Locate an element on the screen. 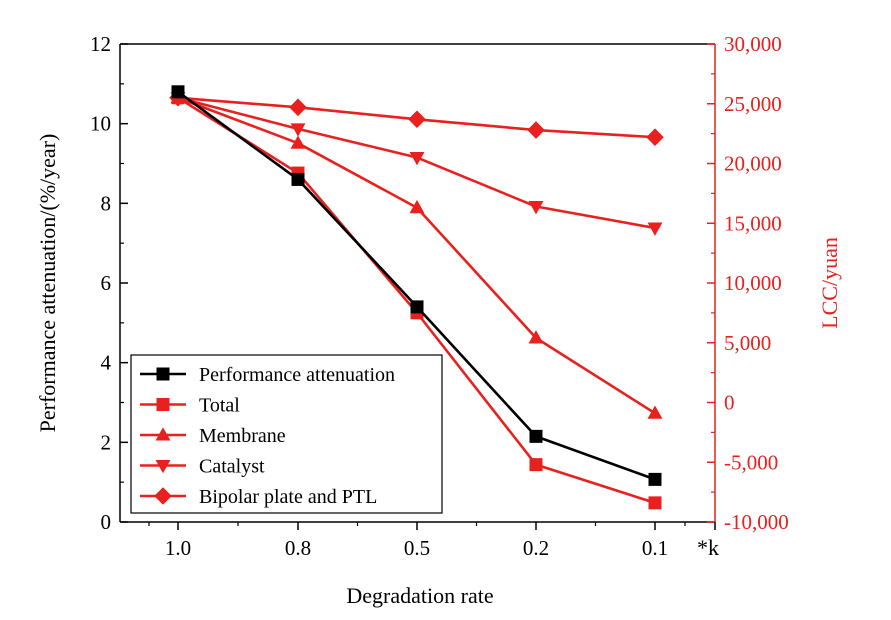  legend-label: Total is located at coordinates (219, 406).